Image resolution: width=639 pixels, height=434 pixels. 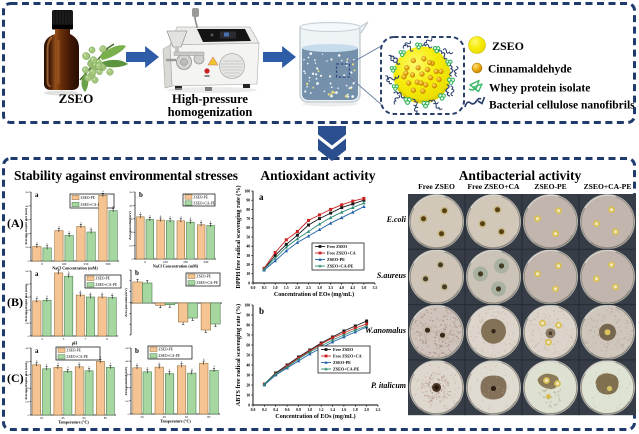 What do you see at coordinates (308, 288) in the screenshot?
I see `svg-text: 2.5` at bounding box center [308, 288].